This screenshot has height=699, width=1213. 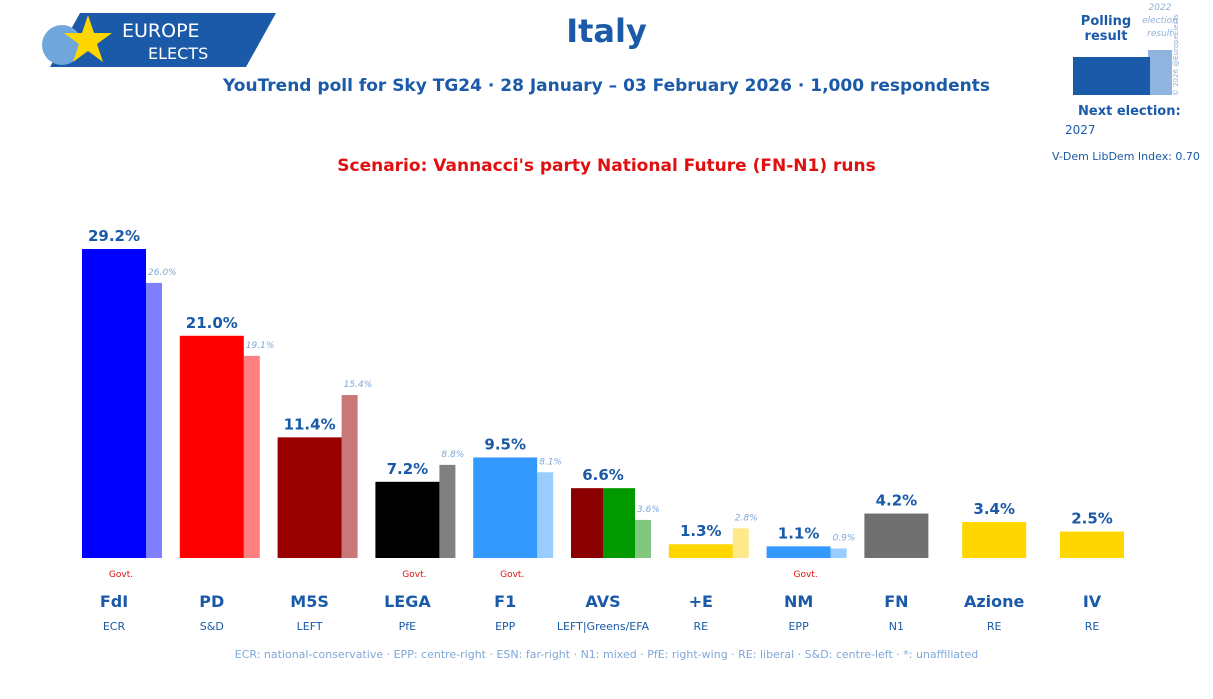 What do you see at coordinates (1092, 519) in the screenshot?
I see `value-label: 2.5%` at bounding box center [1092, 519].